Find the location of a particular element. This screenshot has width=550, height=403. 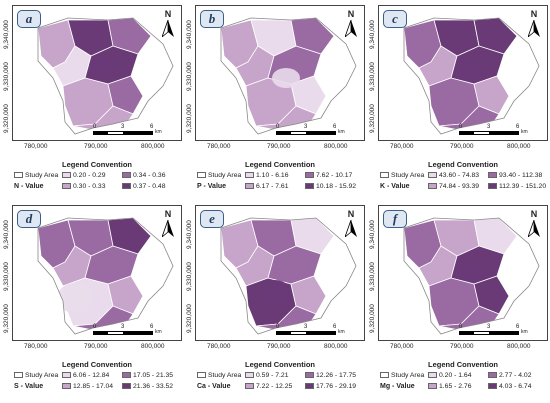

legend-item-class-4: 4.03 - 6.74 is located at coordinates (510, 386).